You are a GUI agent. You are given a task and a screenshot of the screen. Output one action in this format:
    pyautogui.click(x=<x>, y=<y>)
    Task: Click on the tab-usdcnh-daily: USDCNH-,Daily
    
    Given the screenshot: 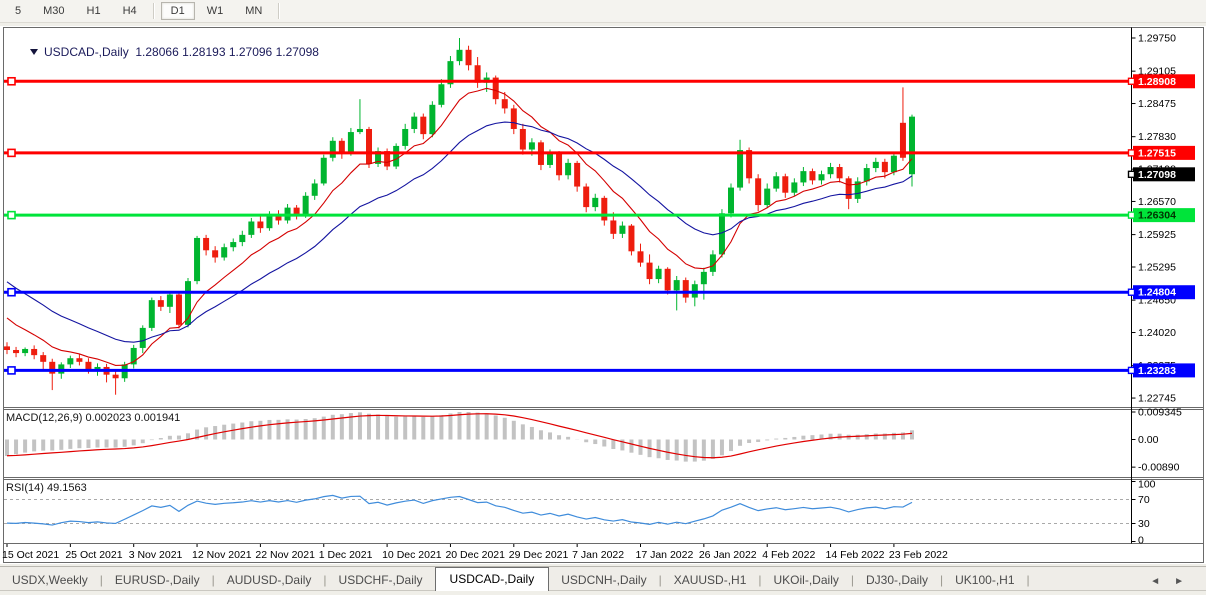 What is the action you would take?
    pyautogui.click(x=604, y=580)
    